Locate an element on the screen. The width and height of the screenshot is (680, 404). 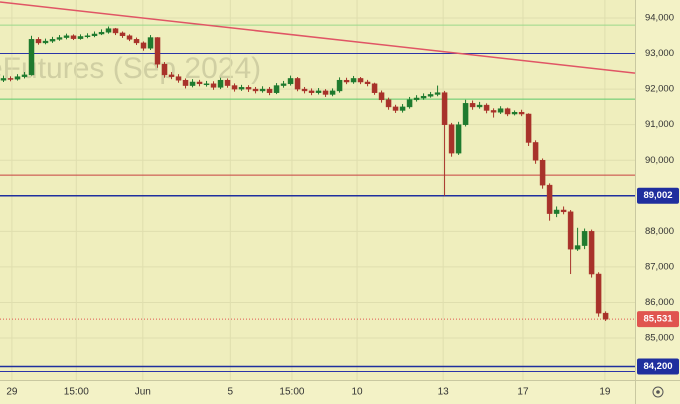
x-tick-label: 10 is located at coordinates (357, 392).